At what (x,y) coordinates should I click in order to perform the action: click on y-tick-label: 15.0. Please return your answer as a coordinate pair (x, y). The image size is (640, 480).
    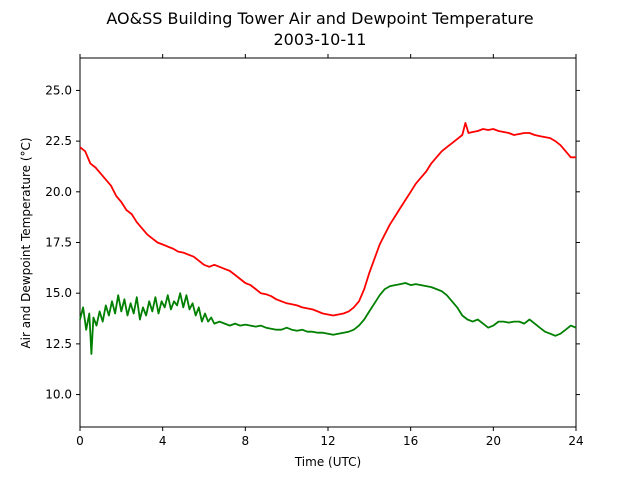
    Looking at the image, I should click on (58, 293).